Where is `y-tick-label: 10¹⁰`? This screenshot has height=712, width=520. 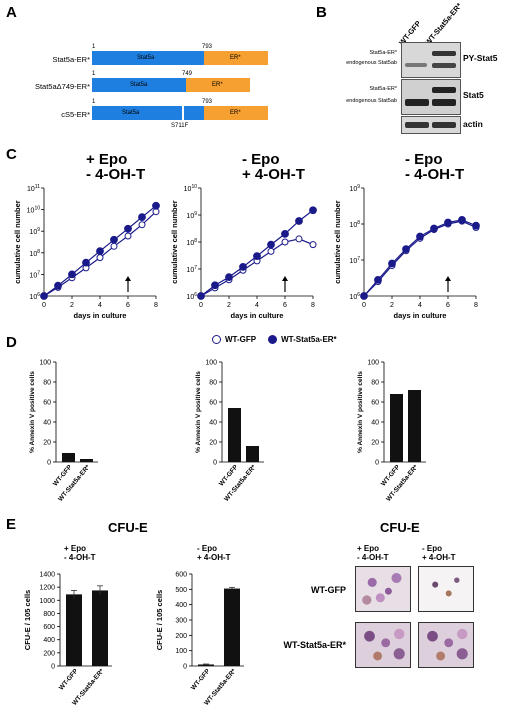 y-tick-label: 10¹⁰ is located at coordinates (191, 188).